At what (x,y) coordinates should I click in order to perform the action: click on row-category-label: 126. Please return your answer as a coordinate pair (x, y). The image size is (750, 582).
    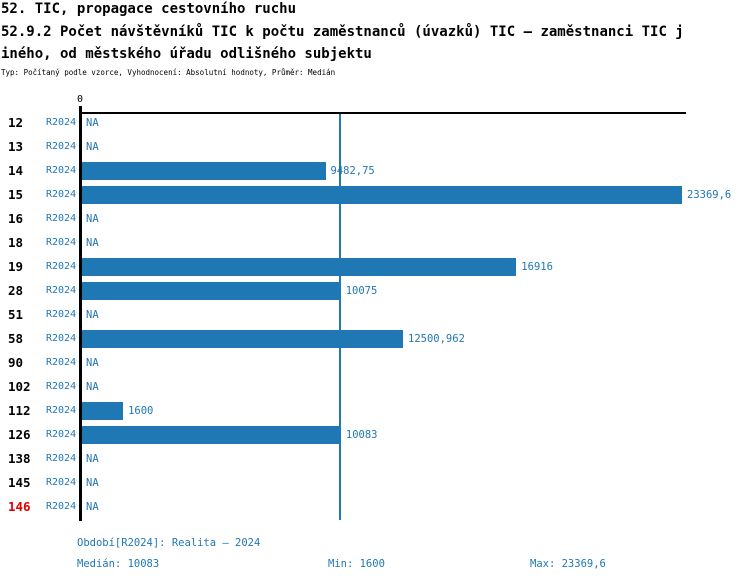
    Looking at the image, I should click on (19, 434).